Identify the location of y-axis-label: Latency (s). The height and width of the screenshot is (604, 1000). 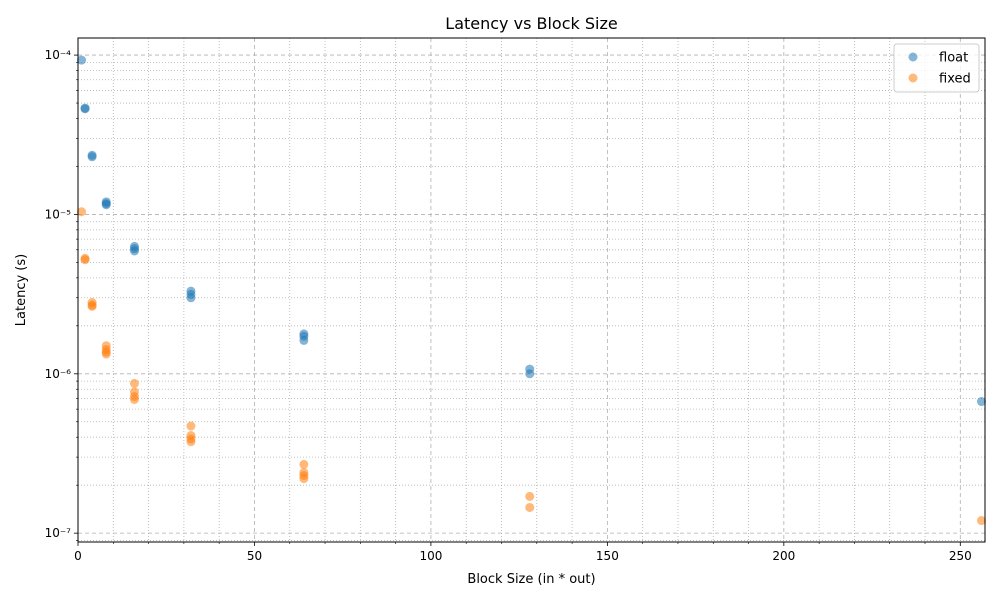
(21, 290).